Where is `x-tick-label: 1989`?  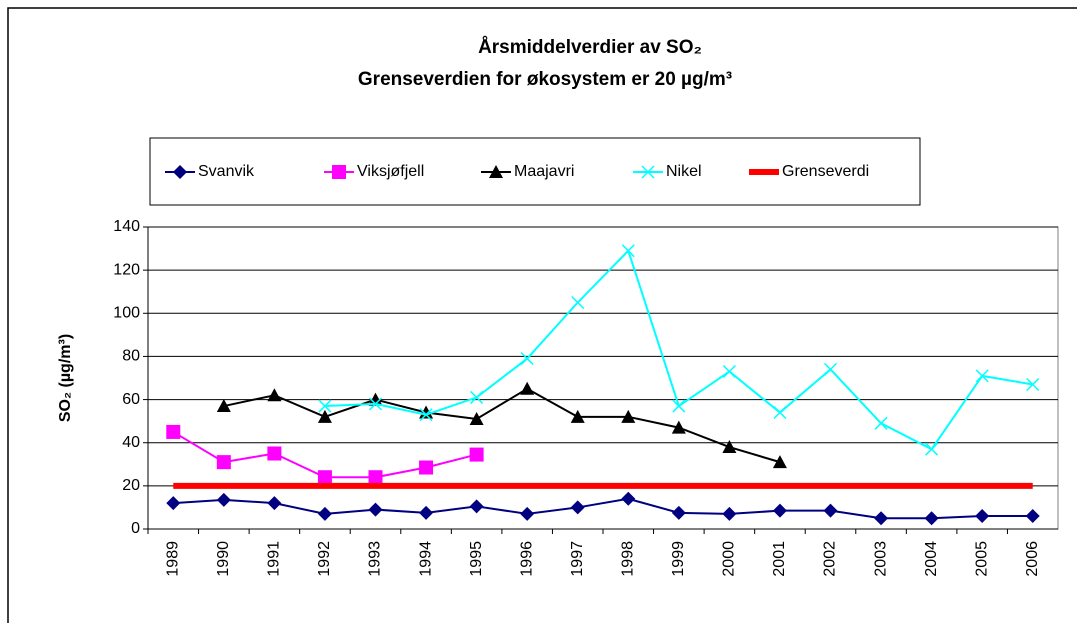
x-tick-label: 1989 is located at coordinates (172, 559).